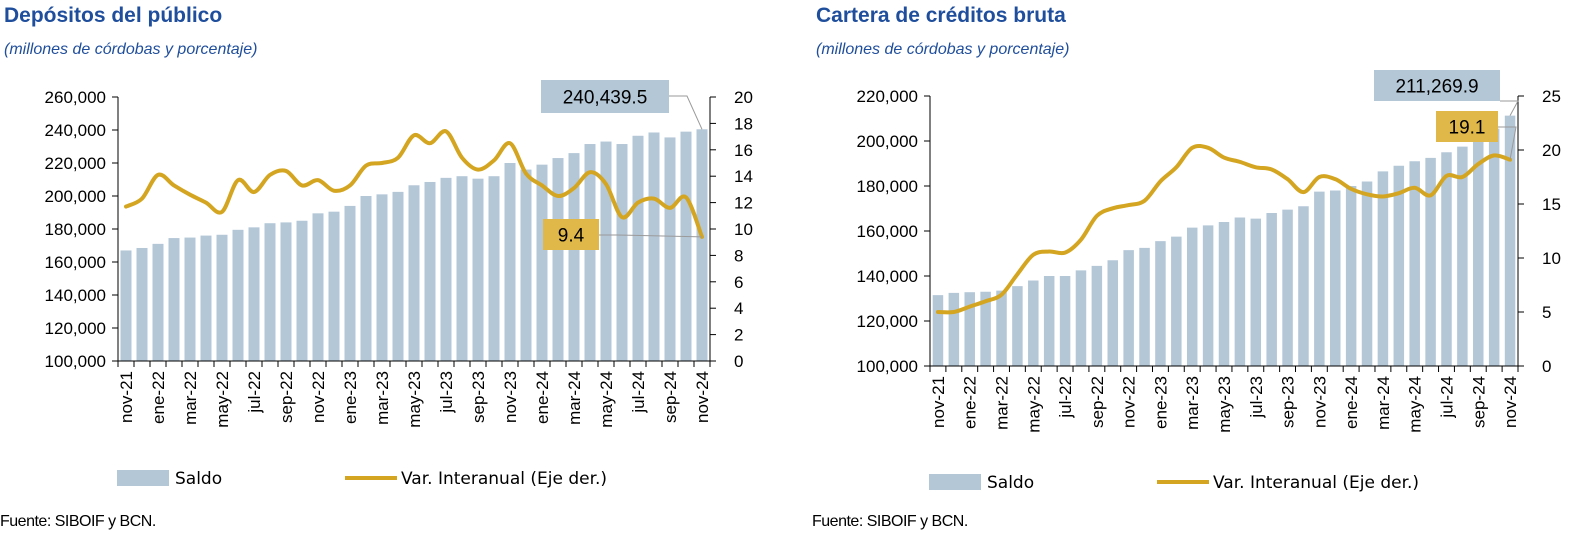 The height and width of the screenshot is (541, 1595). I want to click on y-left-tick-label: 200,000, so click(887, 141).